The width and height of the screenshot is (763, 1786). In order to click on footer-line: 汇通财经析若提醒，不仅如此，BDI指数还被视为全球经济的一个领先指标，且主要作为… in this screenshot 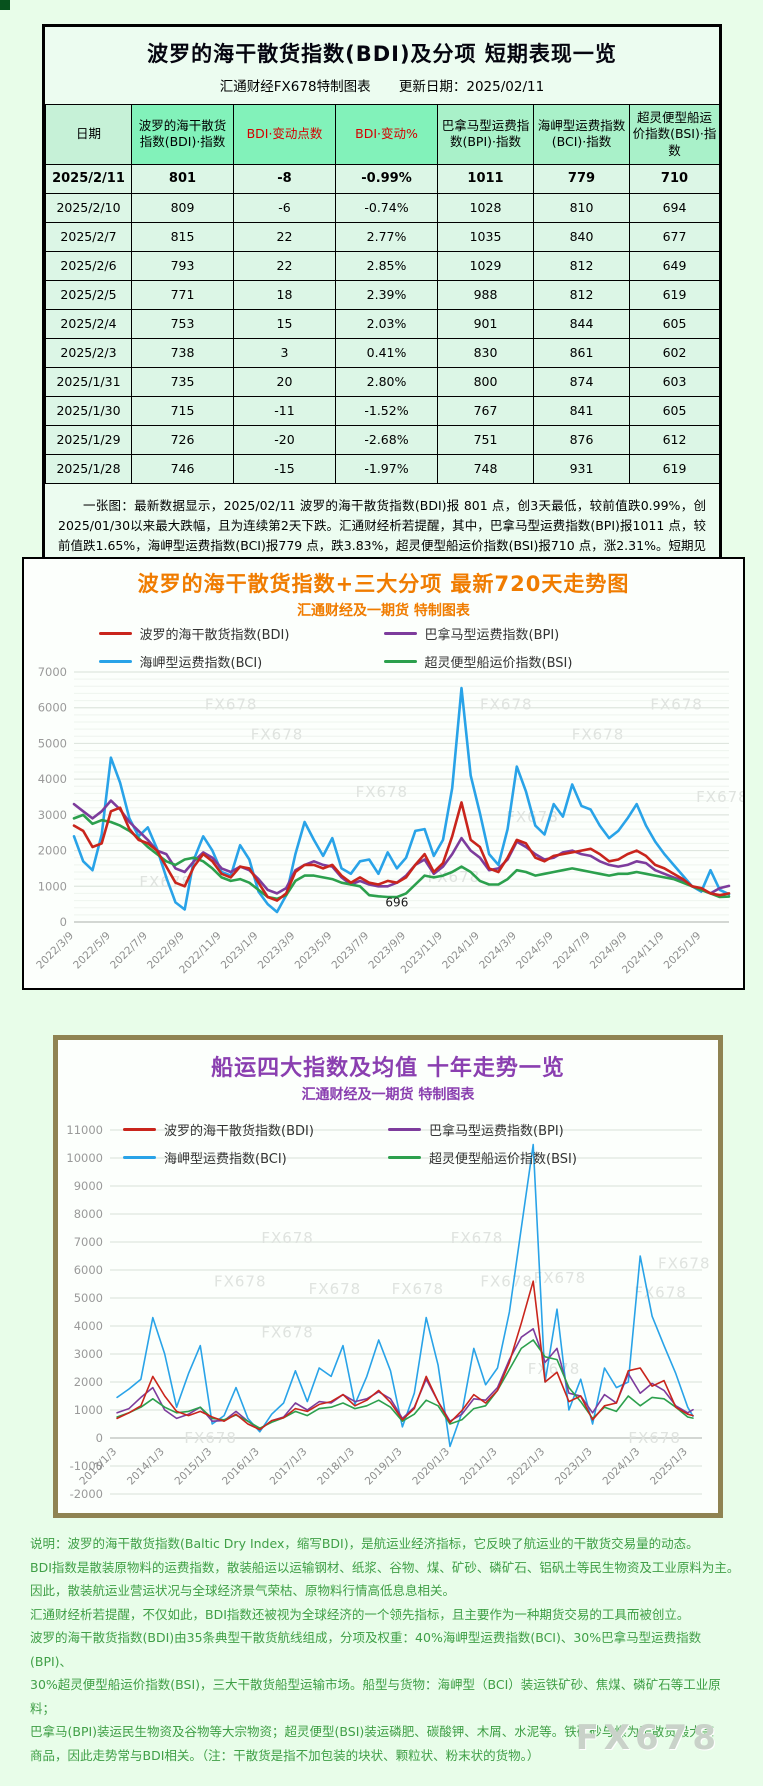, I will do `click(360, 1614)`.